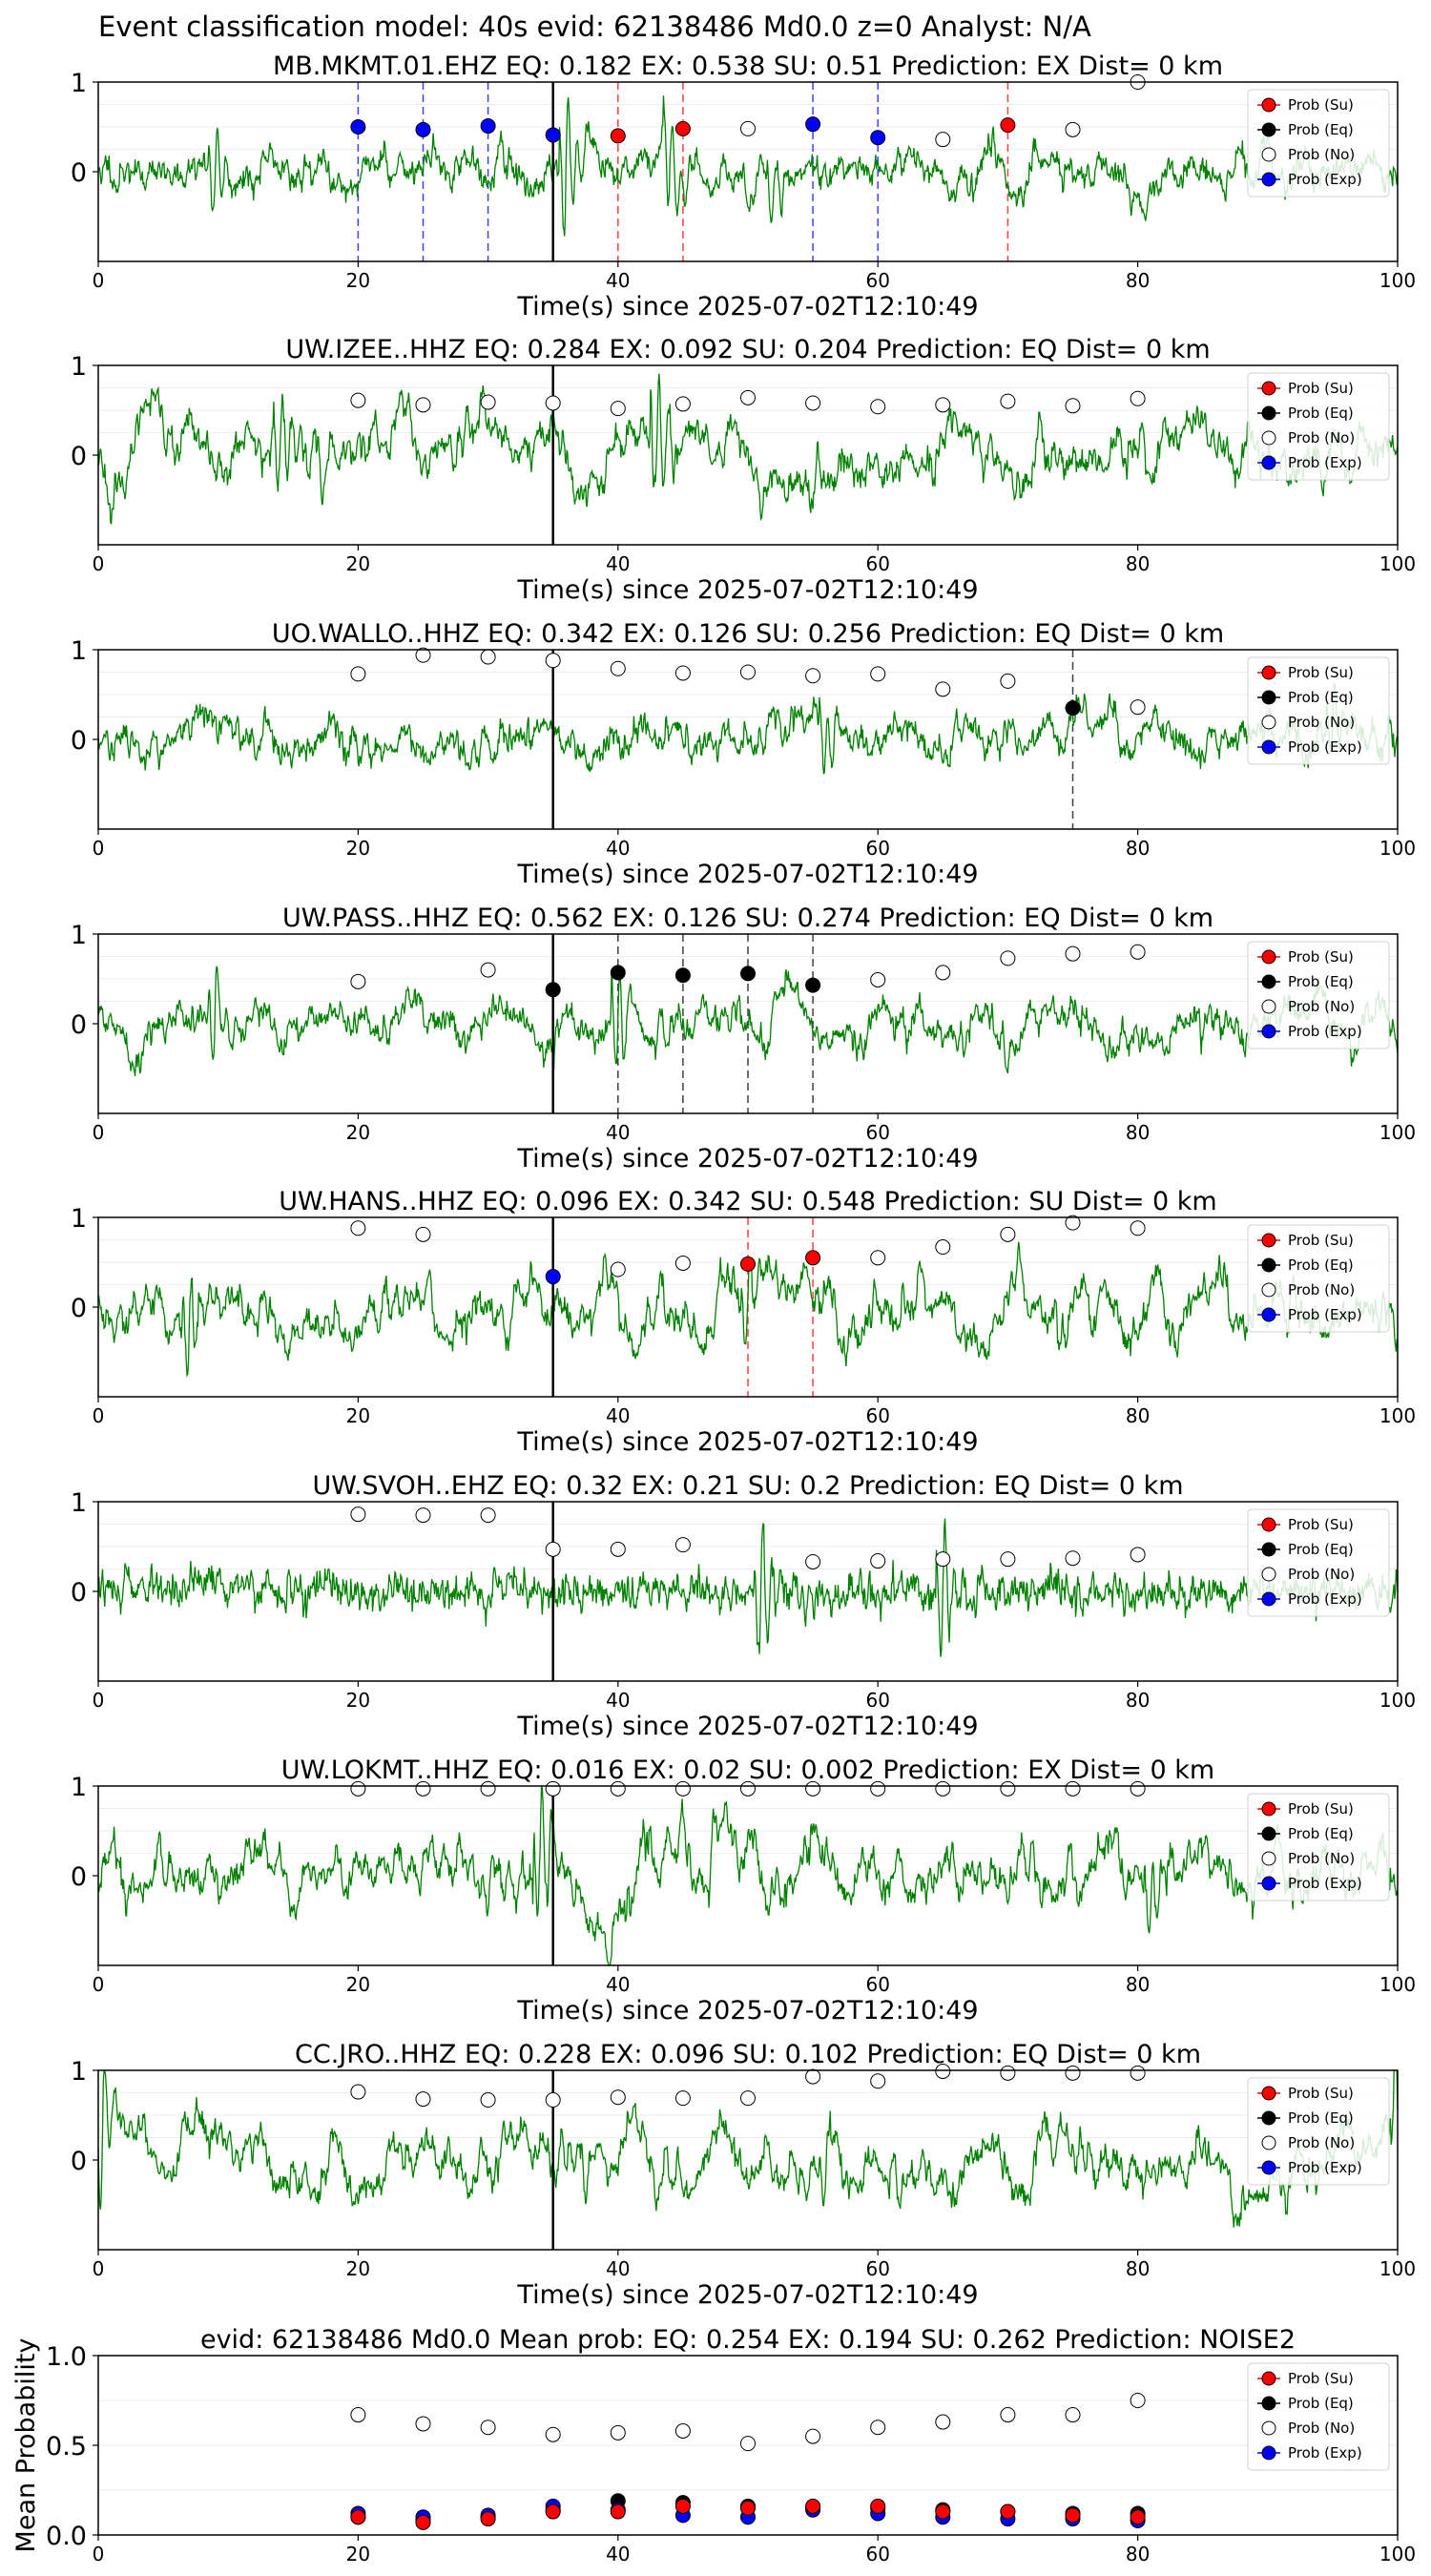  Describe the element at coordinates (99, 1415) in the screenshot. I see `x-tick-label: 0` at that location.